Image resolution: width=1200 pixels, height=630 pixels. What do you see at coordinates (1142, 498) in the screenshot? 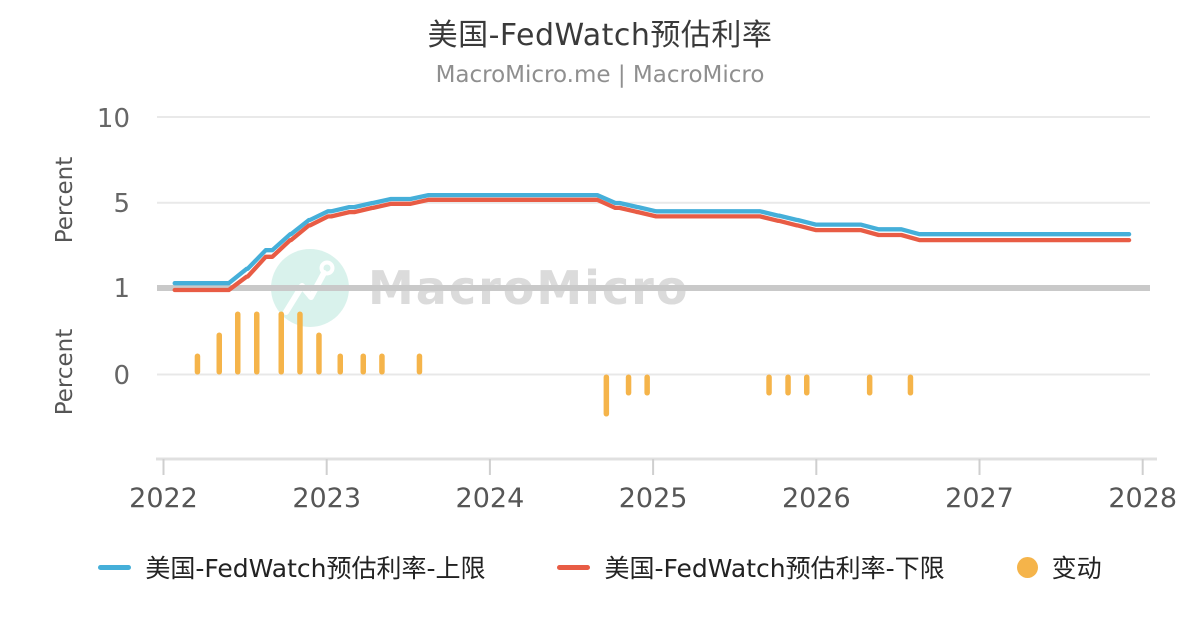
I see `x-axis-label: 2028` at bounding box center [1142, 498].